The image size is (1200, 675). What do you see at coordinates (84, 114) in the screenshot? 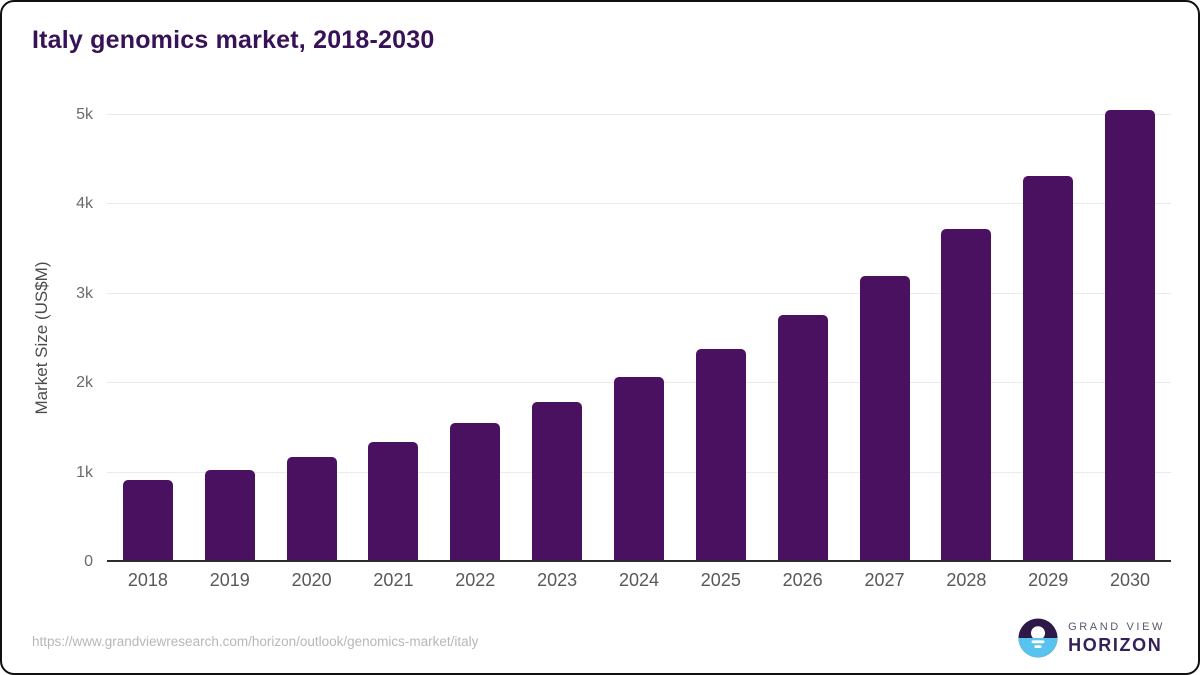
I see `y-tick-label-5k: 5k` at bounding box center [84, 114].